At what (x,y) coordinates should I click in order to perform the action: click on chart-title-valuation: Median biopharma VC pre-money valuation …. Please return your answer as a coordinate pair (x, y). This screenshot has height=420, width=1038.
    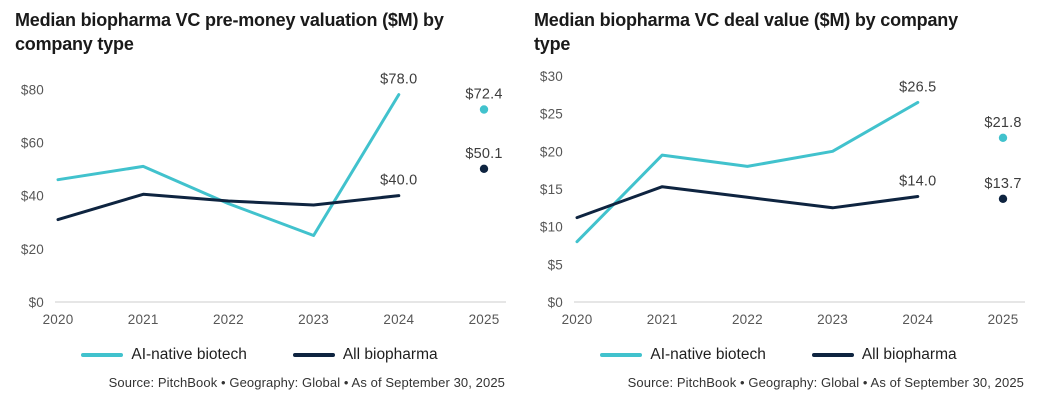
    Looking at the image, I should click on (229, 32).